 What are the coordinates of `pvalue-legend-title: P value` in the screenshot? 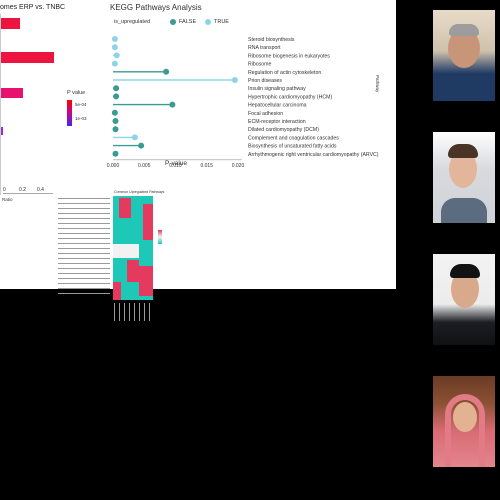 It's located at (76, 93).